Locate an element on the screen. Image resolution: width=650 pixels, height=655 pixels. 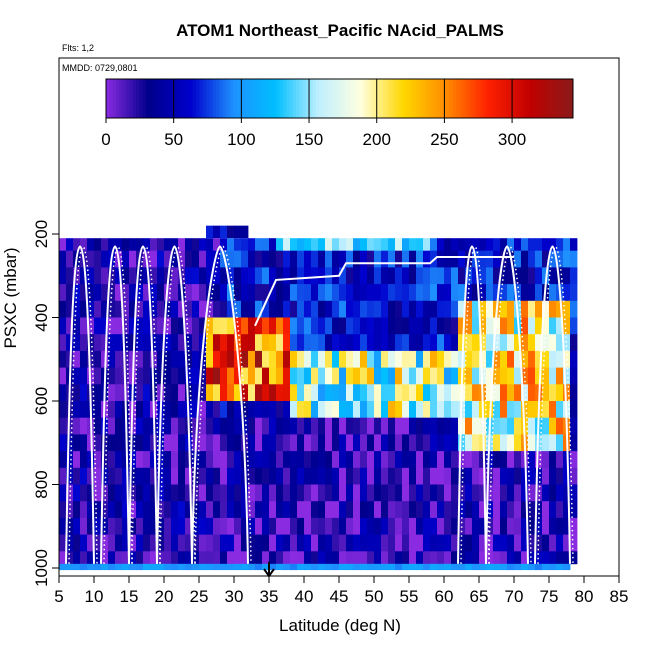
x-tick-label: 55 is located at coordinates (409, 596).